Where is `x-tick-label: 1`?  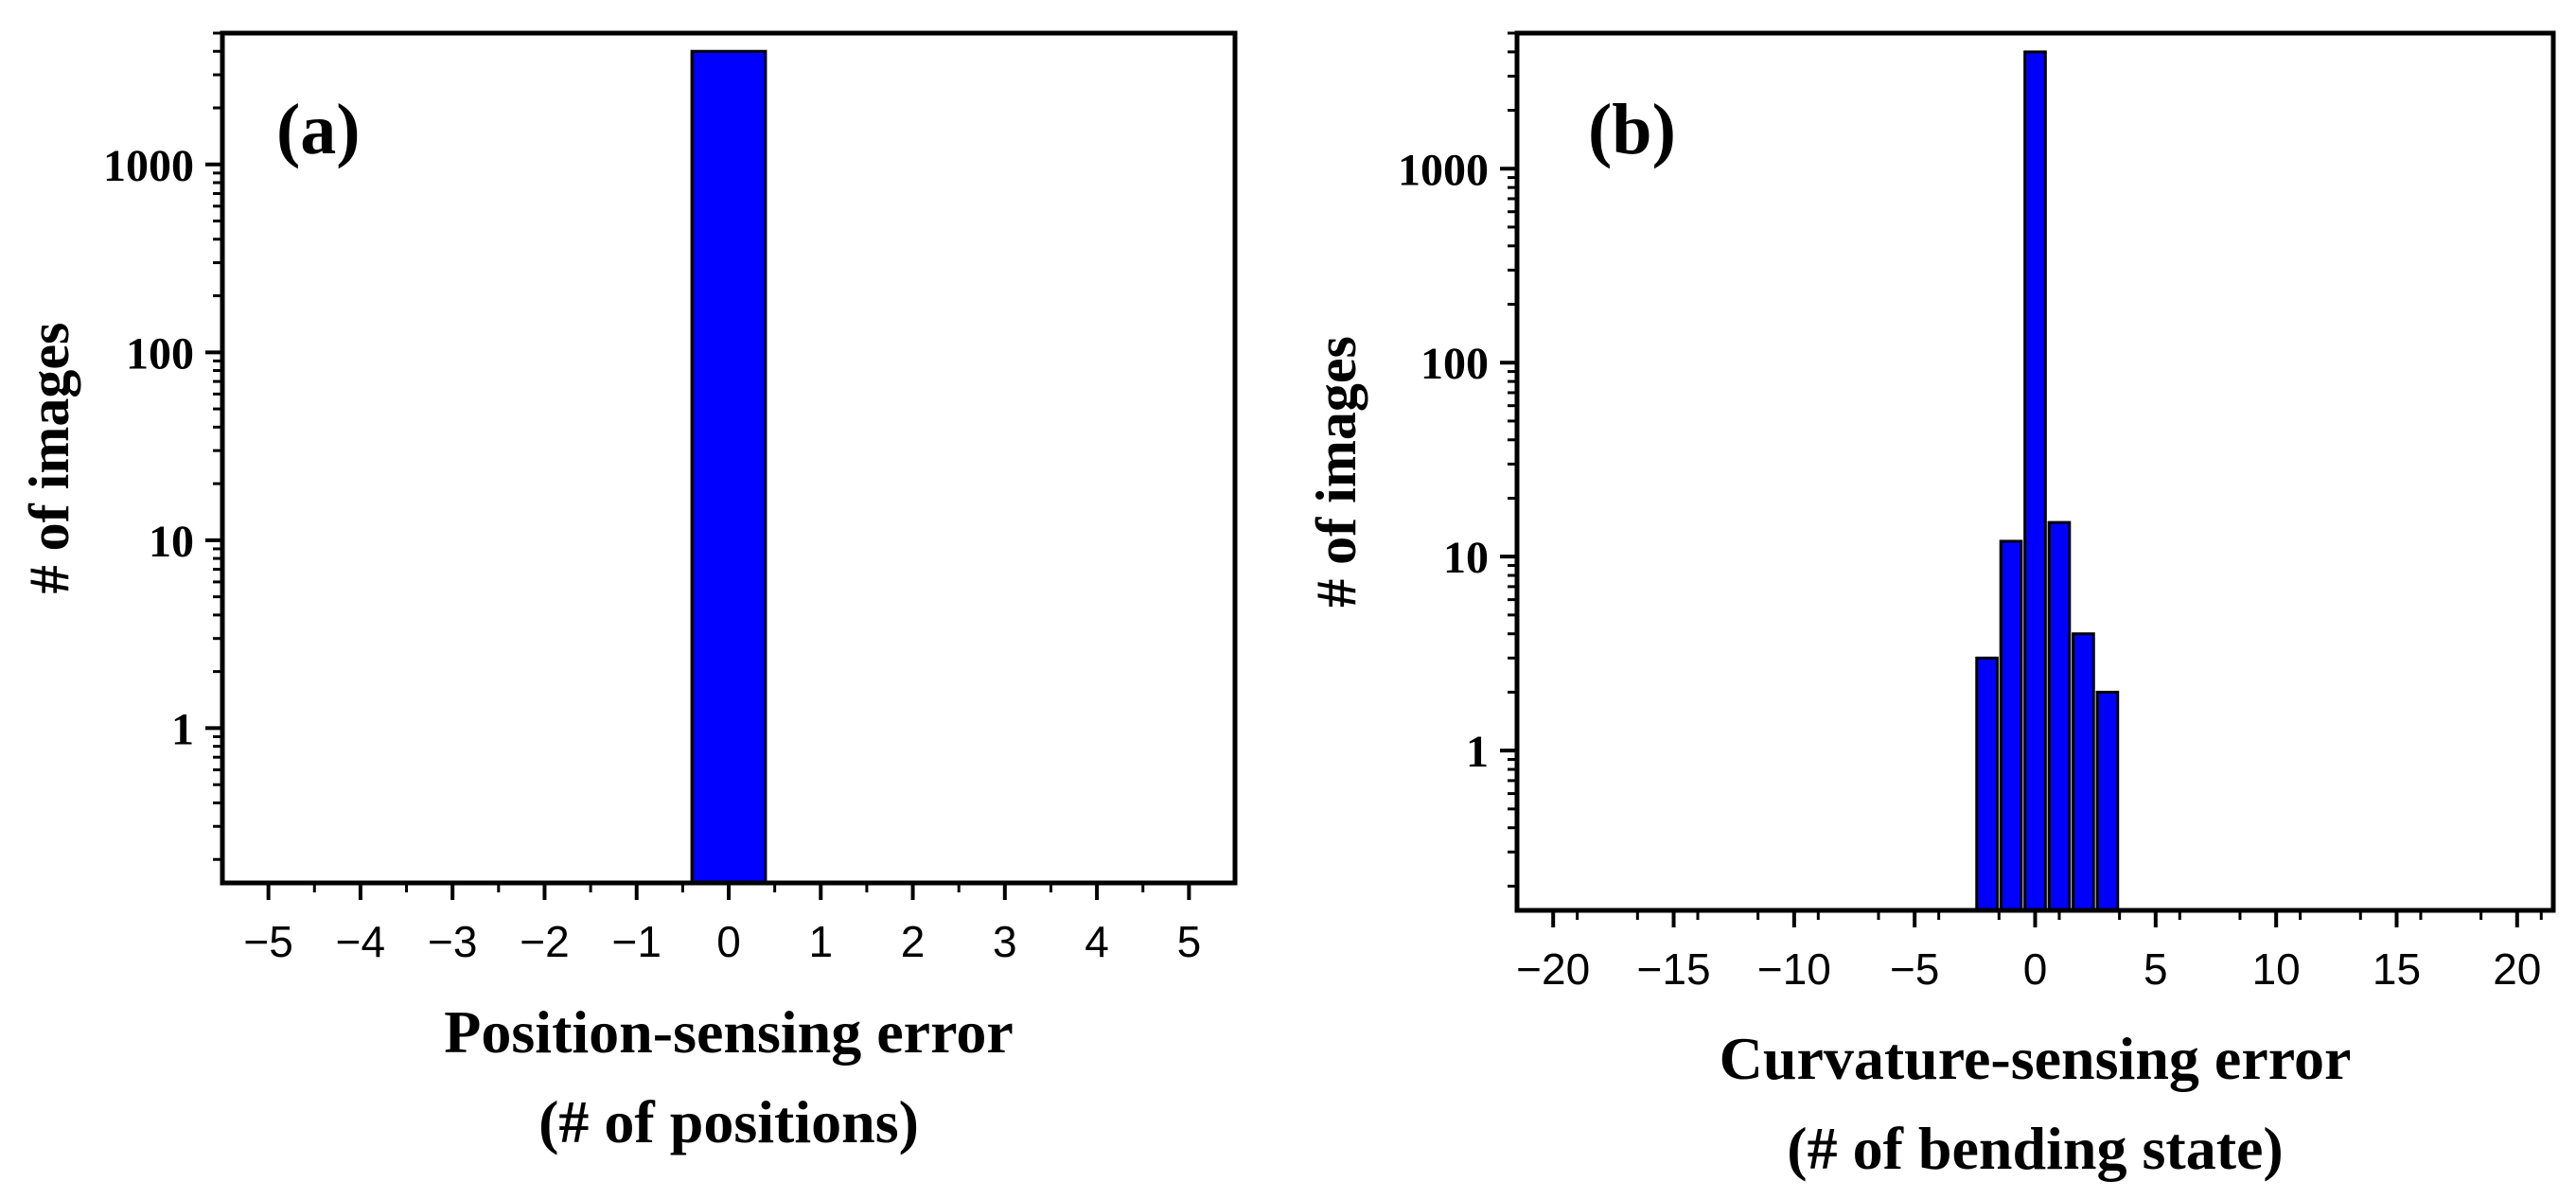 x-tick-label: 1 is located at coordinates (820, 941).